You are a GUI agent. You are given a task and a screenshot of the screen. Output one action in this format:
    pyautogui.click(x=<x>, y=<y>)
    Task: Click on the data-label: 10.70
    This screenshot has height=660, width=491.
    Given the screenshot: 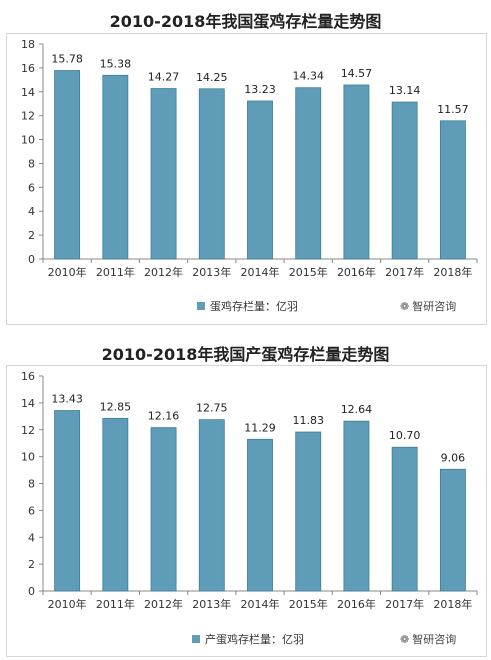 What is the action you would take?
    pyautogui.click(x=405, y=435)
    